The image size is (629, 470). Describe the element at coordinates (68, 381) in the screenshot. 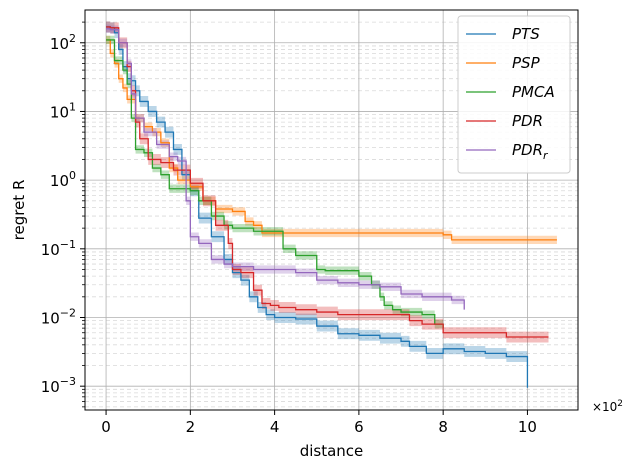

I see `y-tick-exponent: −3` at that location.